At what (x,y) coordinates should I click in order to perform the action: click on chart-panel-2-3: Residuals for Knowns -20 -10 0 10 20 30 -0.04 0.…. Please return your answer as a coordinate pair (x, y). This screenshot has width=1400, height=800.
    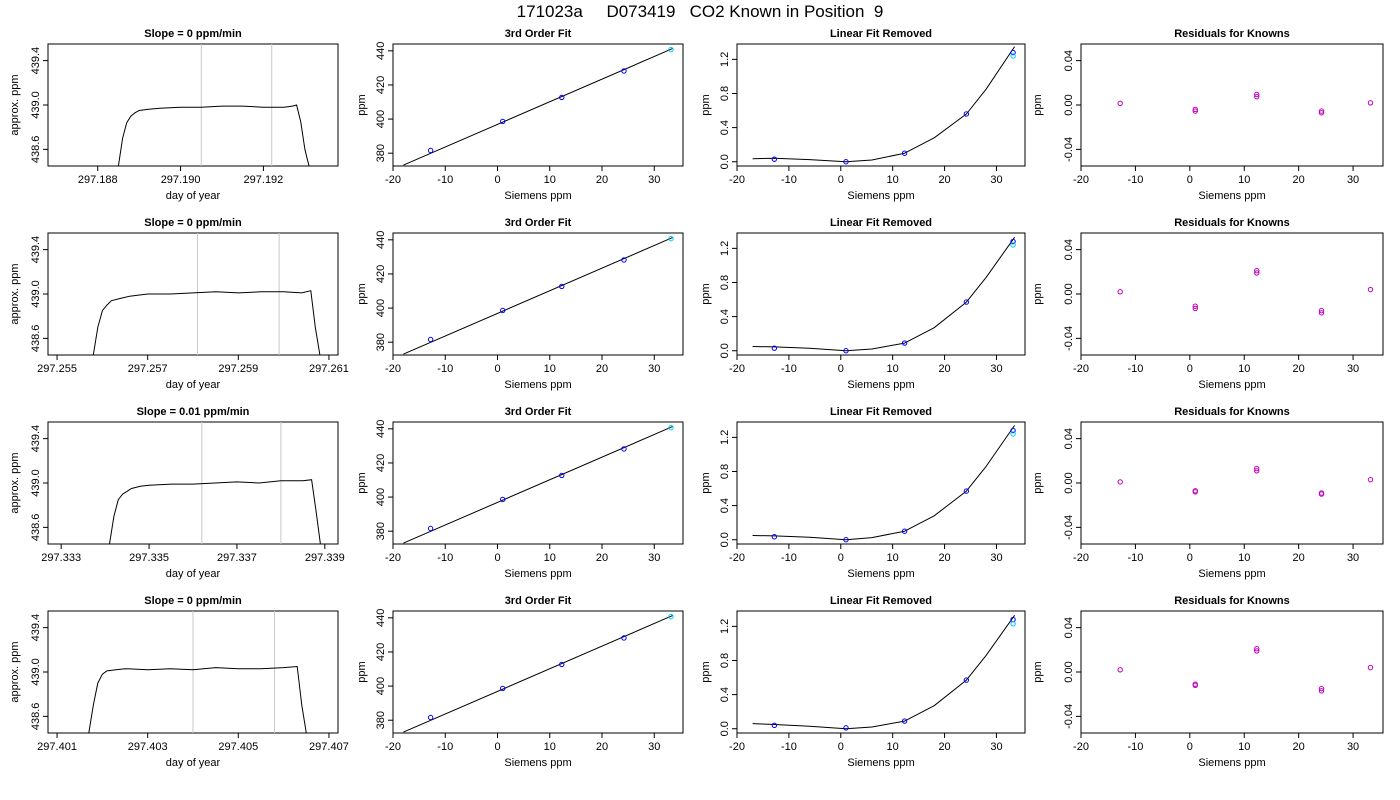
    Looking at the image, I should click on (1208, 493).